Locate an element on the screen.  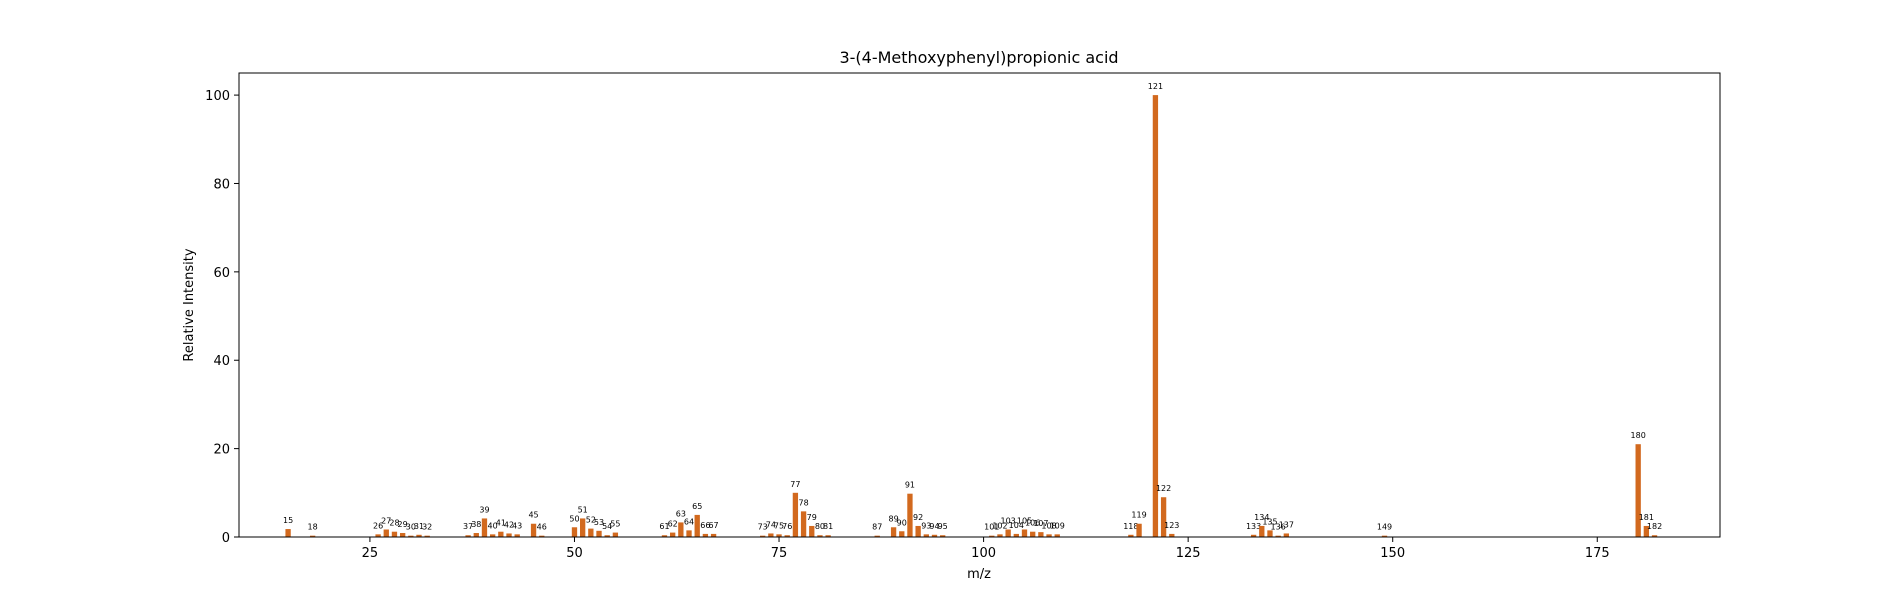
peak-label: 61 is located at coordinates (664, 526).